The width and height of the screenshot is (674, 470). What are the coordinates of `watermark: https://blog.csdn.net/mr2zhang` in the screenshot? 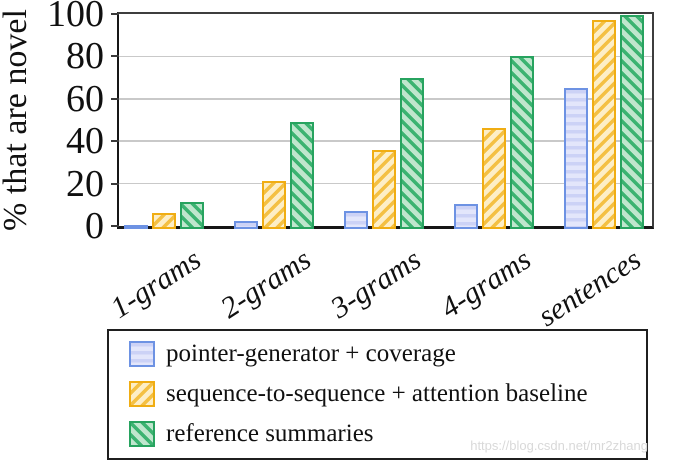 It's located at (559, 445).